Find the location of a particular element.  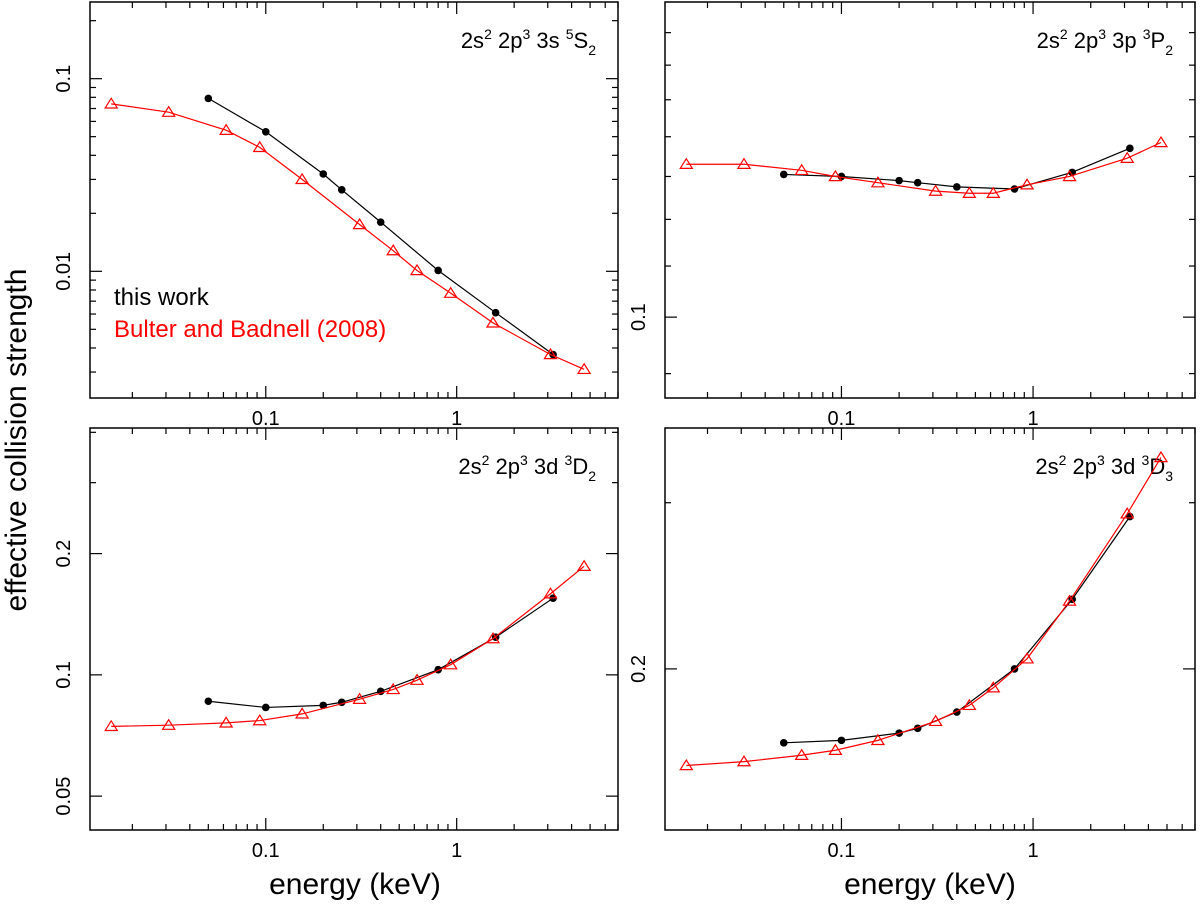

panel-title: 2s2 2p3 3s 5S2 is located at coordinates (528, 42).